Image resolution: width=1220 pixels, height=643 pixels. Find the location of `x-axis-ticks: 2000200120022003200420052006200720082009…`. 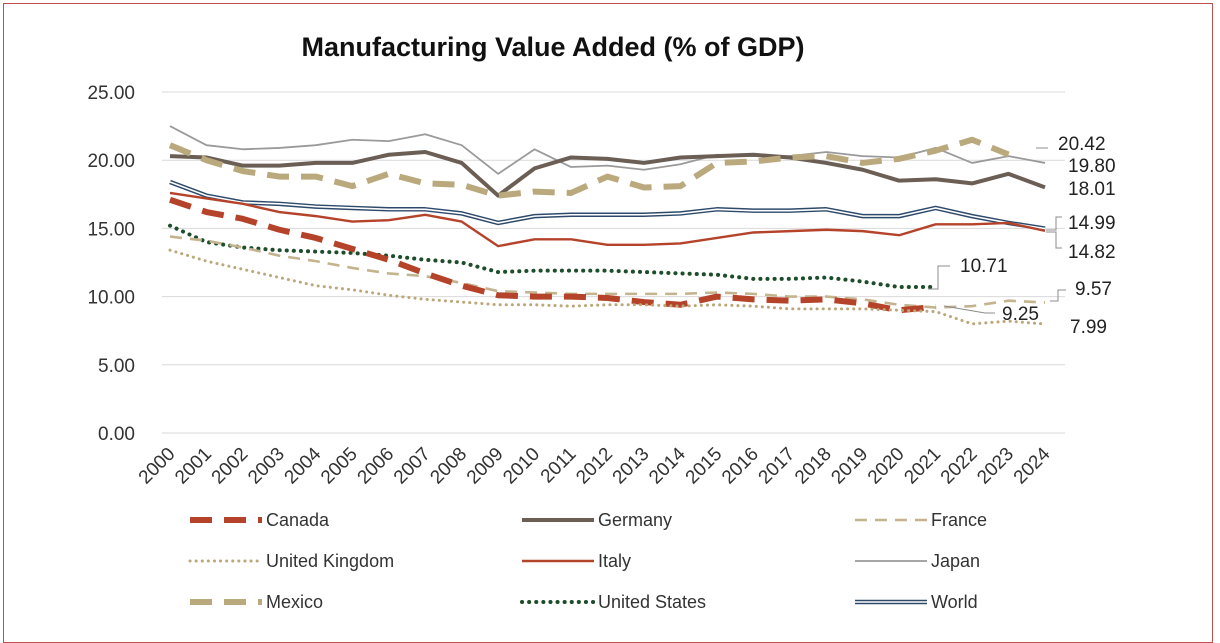

x-axis-ticks: 2000200120022003200420052006200720082009… is located at coordinates (595, 465).